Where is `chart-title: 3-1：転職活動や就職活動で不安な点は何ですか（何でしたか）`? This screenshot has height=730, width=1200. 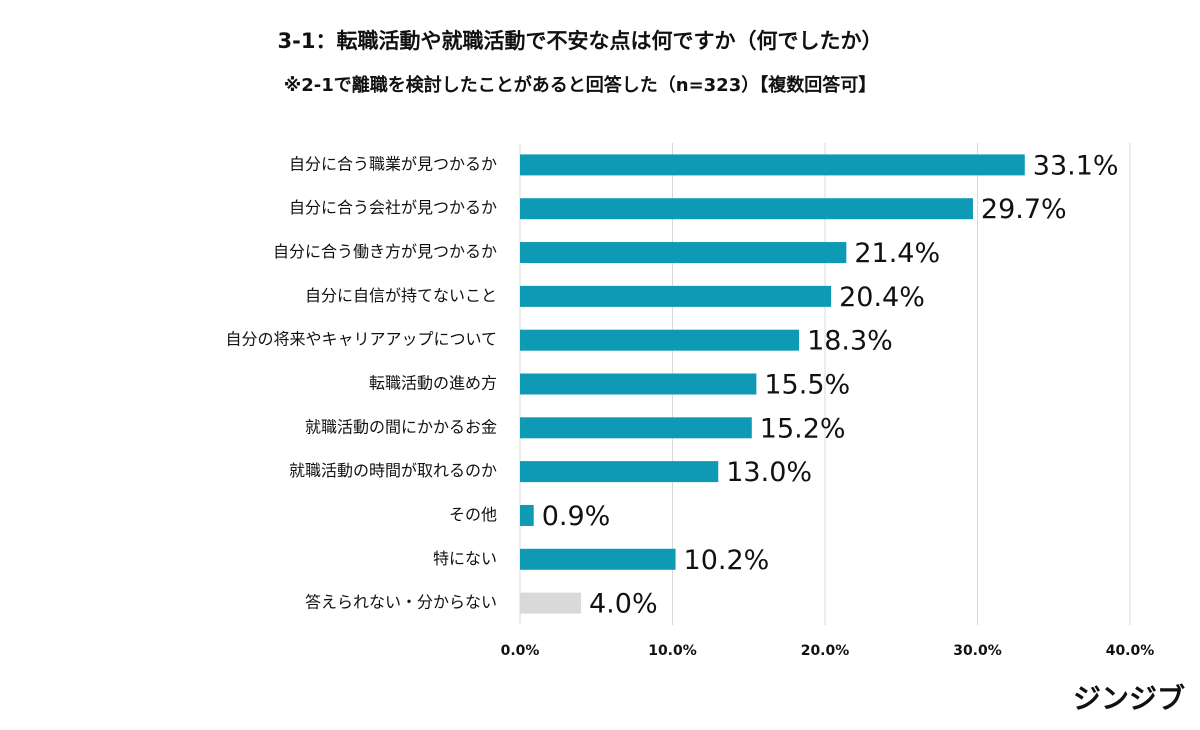
chart-title: 3-1：転職活動や就職活動で不安な点は何ですか（何でしたか） is located at coordinates (580, 41).